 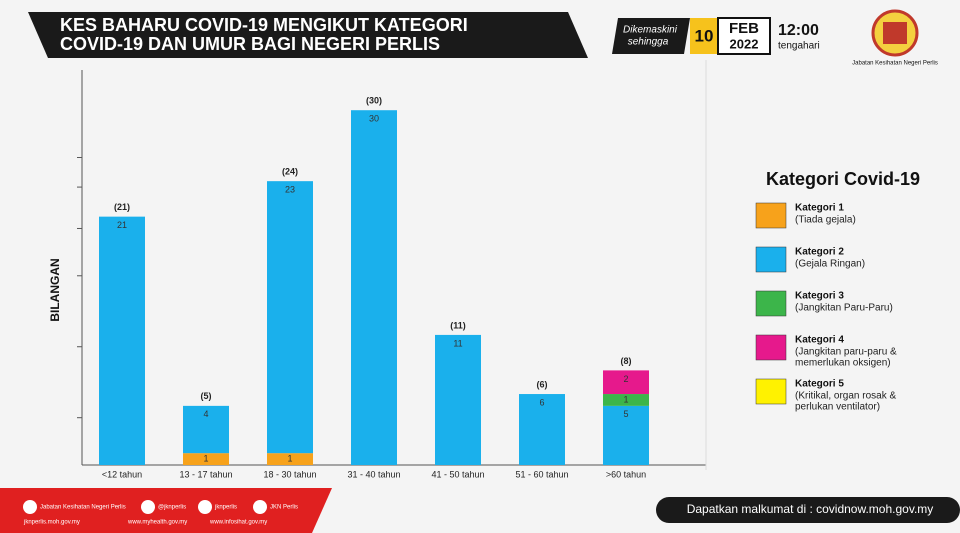 What do you see at coordinates (895, 64) in the screenshot?
I see `logo-caption: Jabatan Kesihatan Negeri Perlis` at bounding box center [895, 64].